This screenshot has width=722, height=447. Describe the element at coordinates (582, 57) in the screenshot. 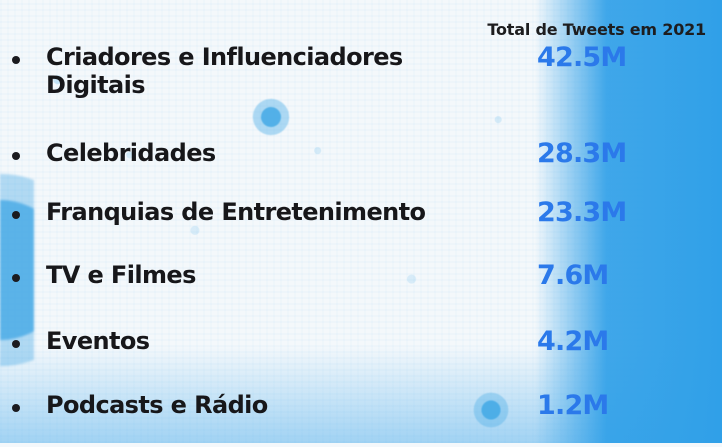

I see `list-item-value: 42.5M` at that location.